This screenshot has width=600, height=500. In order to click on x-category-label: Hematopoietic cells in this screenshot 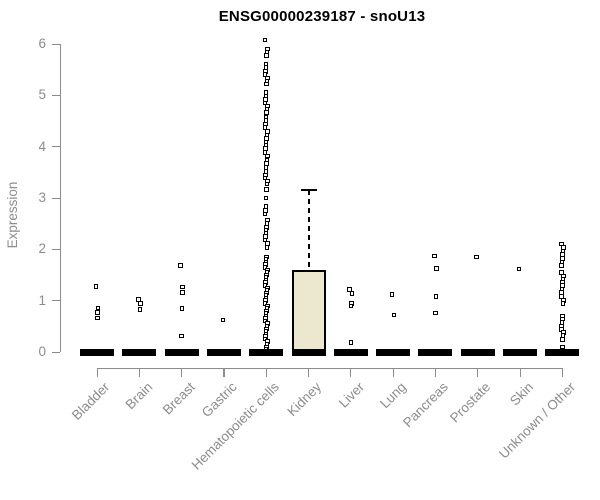, I will do `click(235, 426)`.